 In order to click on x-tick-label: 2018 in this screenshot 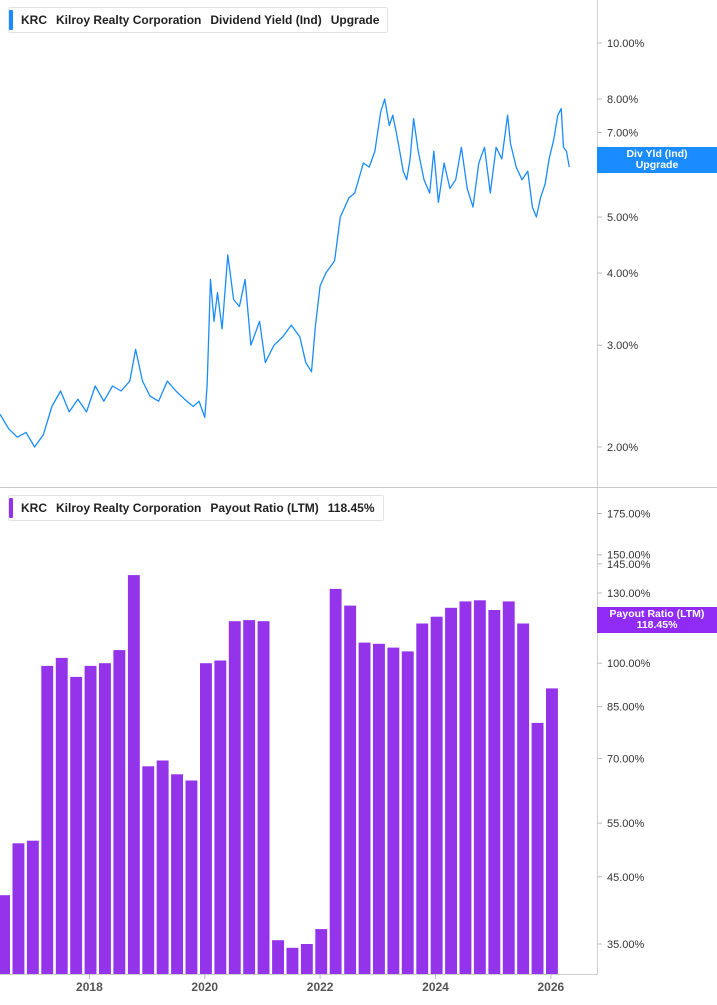, I will do `click(89, 987)`.